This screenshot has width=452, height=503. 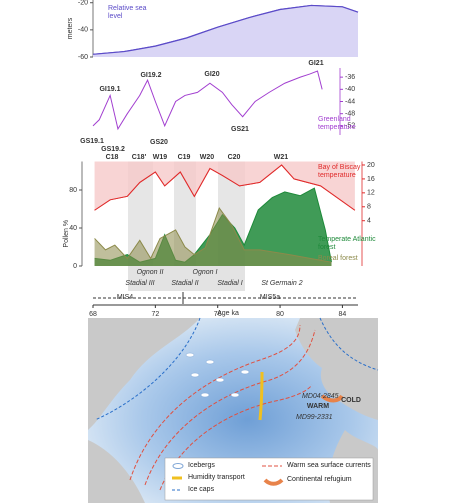 I want to click on map-label: MD04-2845, so click(x=320, y=396).